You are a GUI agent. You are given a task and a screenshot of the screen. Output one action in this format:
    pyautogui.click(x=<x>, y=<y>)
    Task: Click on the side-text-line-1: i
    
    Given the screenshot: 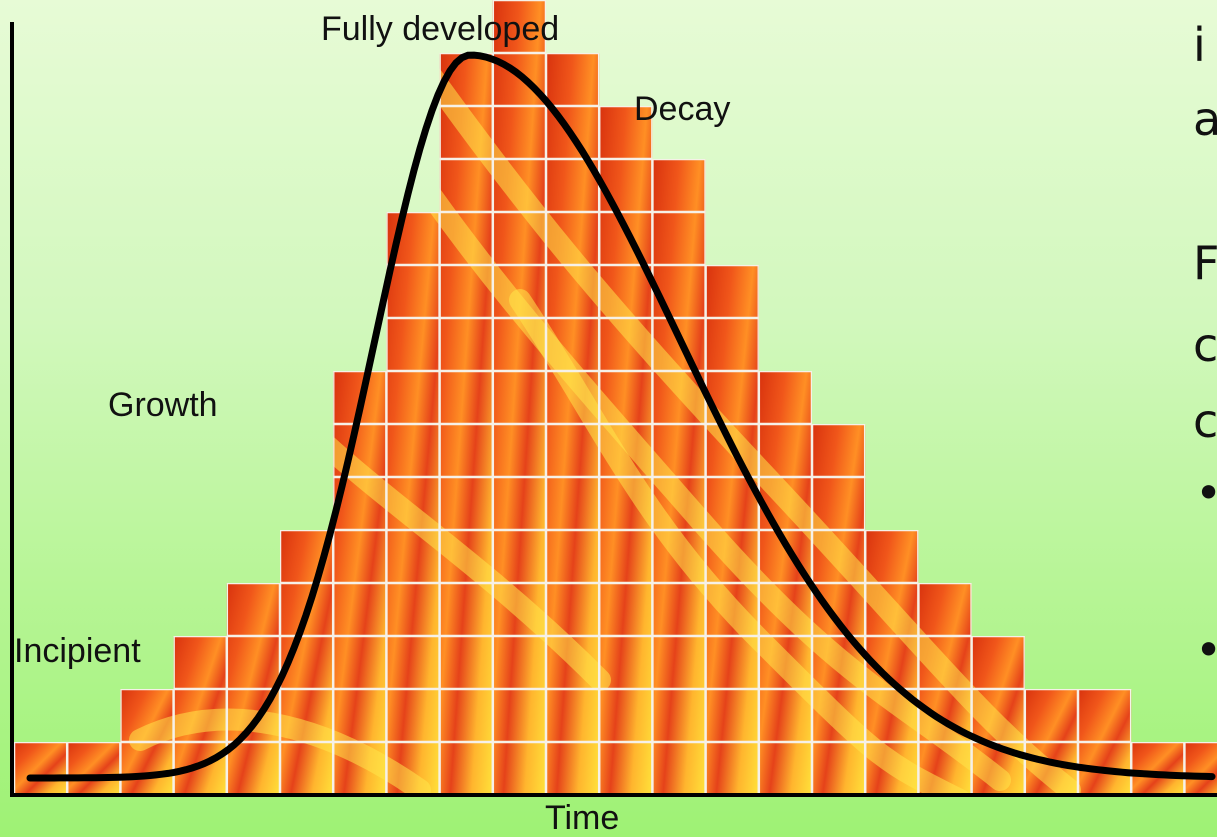 What is the action you would take?
    pyautogui.click(x=1199, y=45)
    